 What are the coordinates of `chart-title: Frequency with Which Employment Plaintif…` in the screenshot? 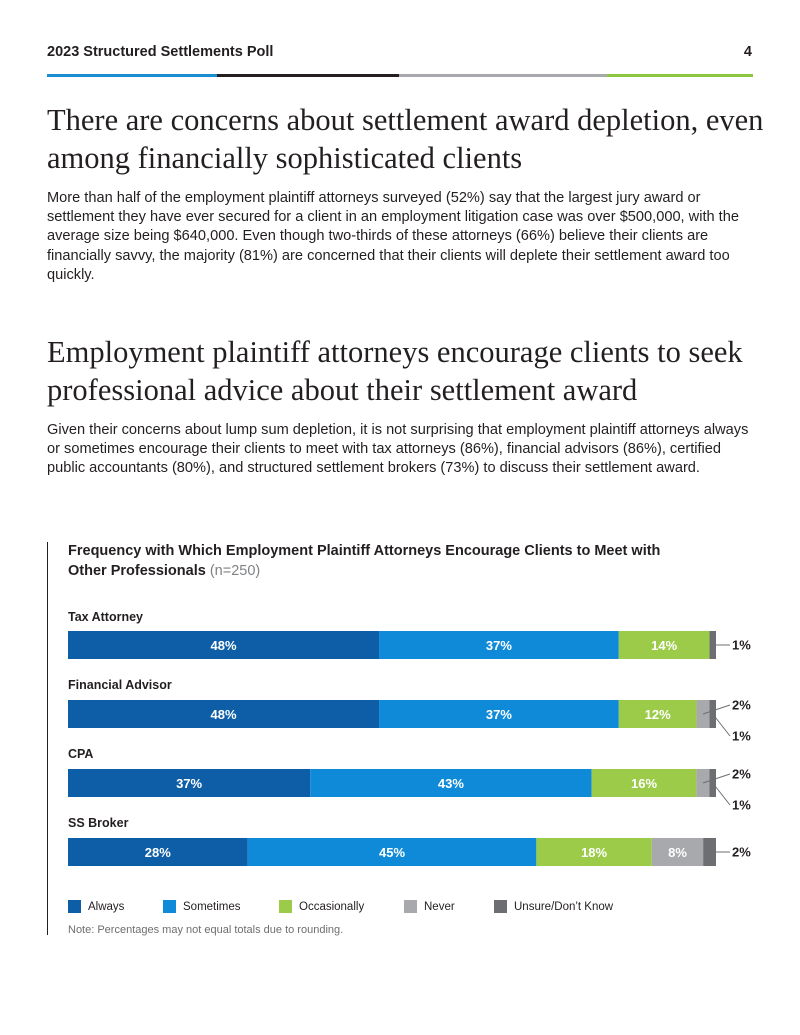 It's located at (378, 561).